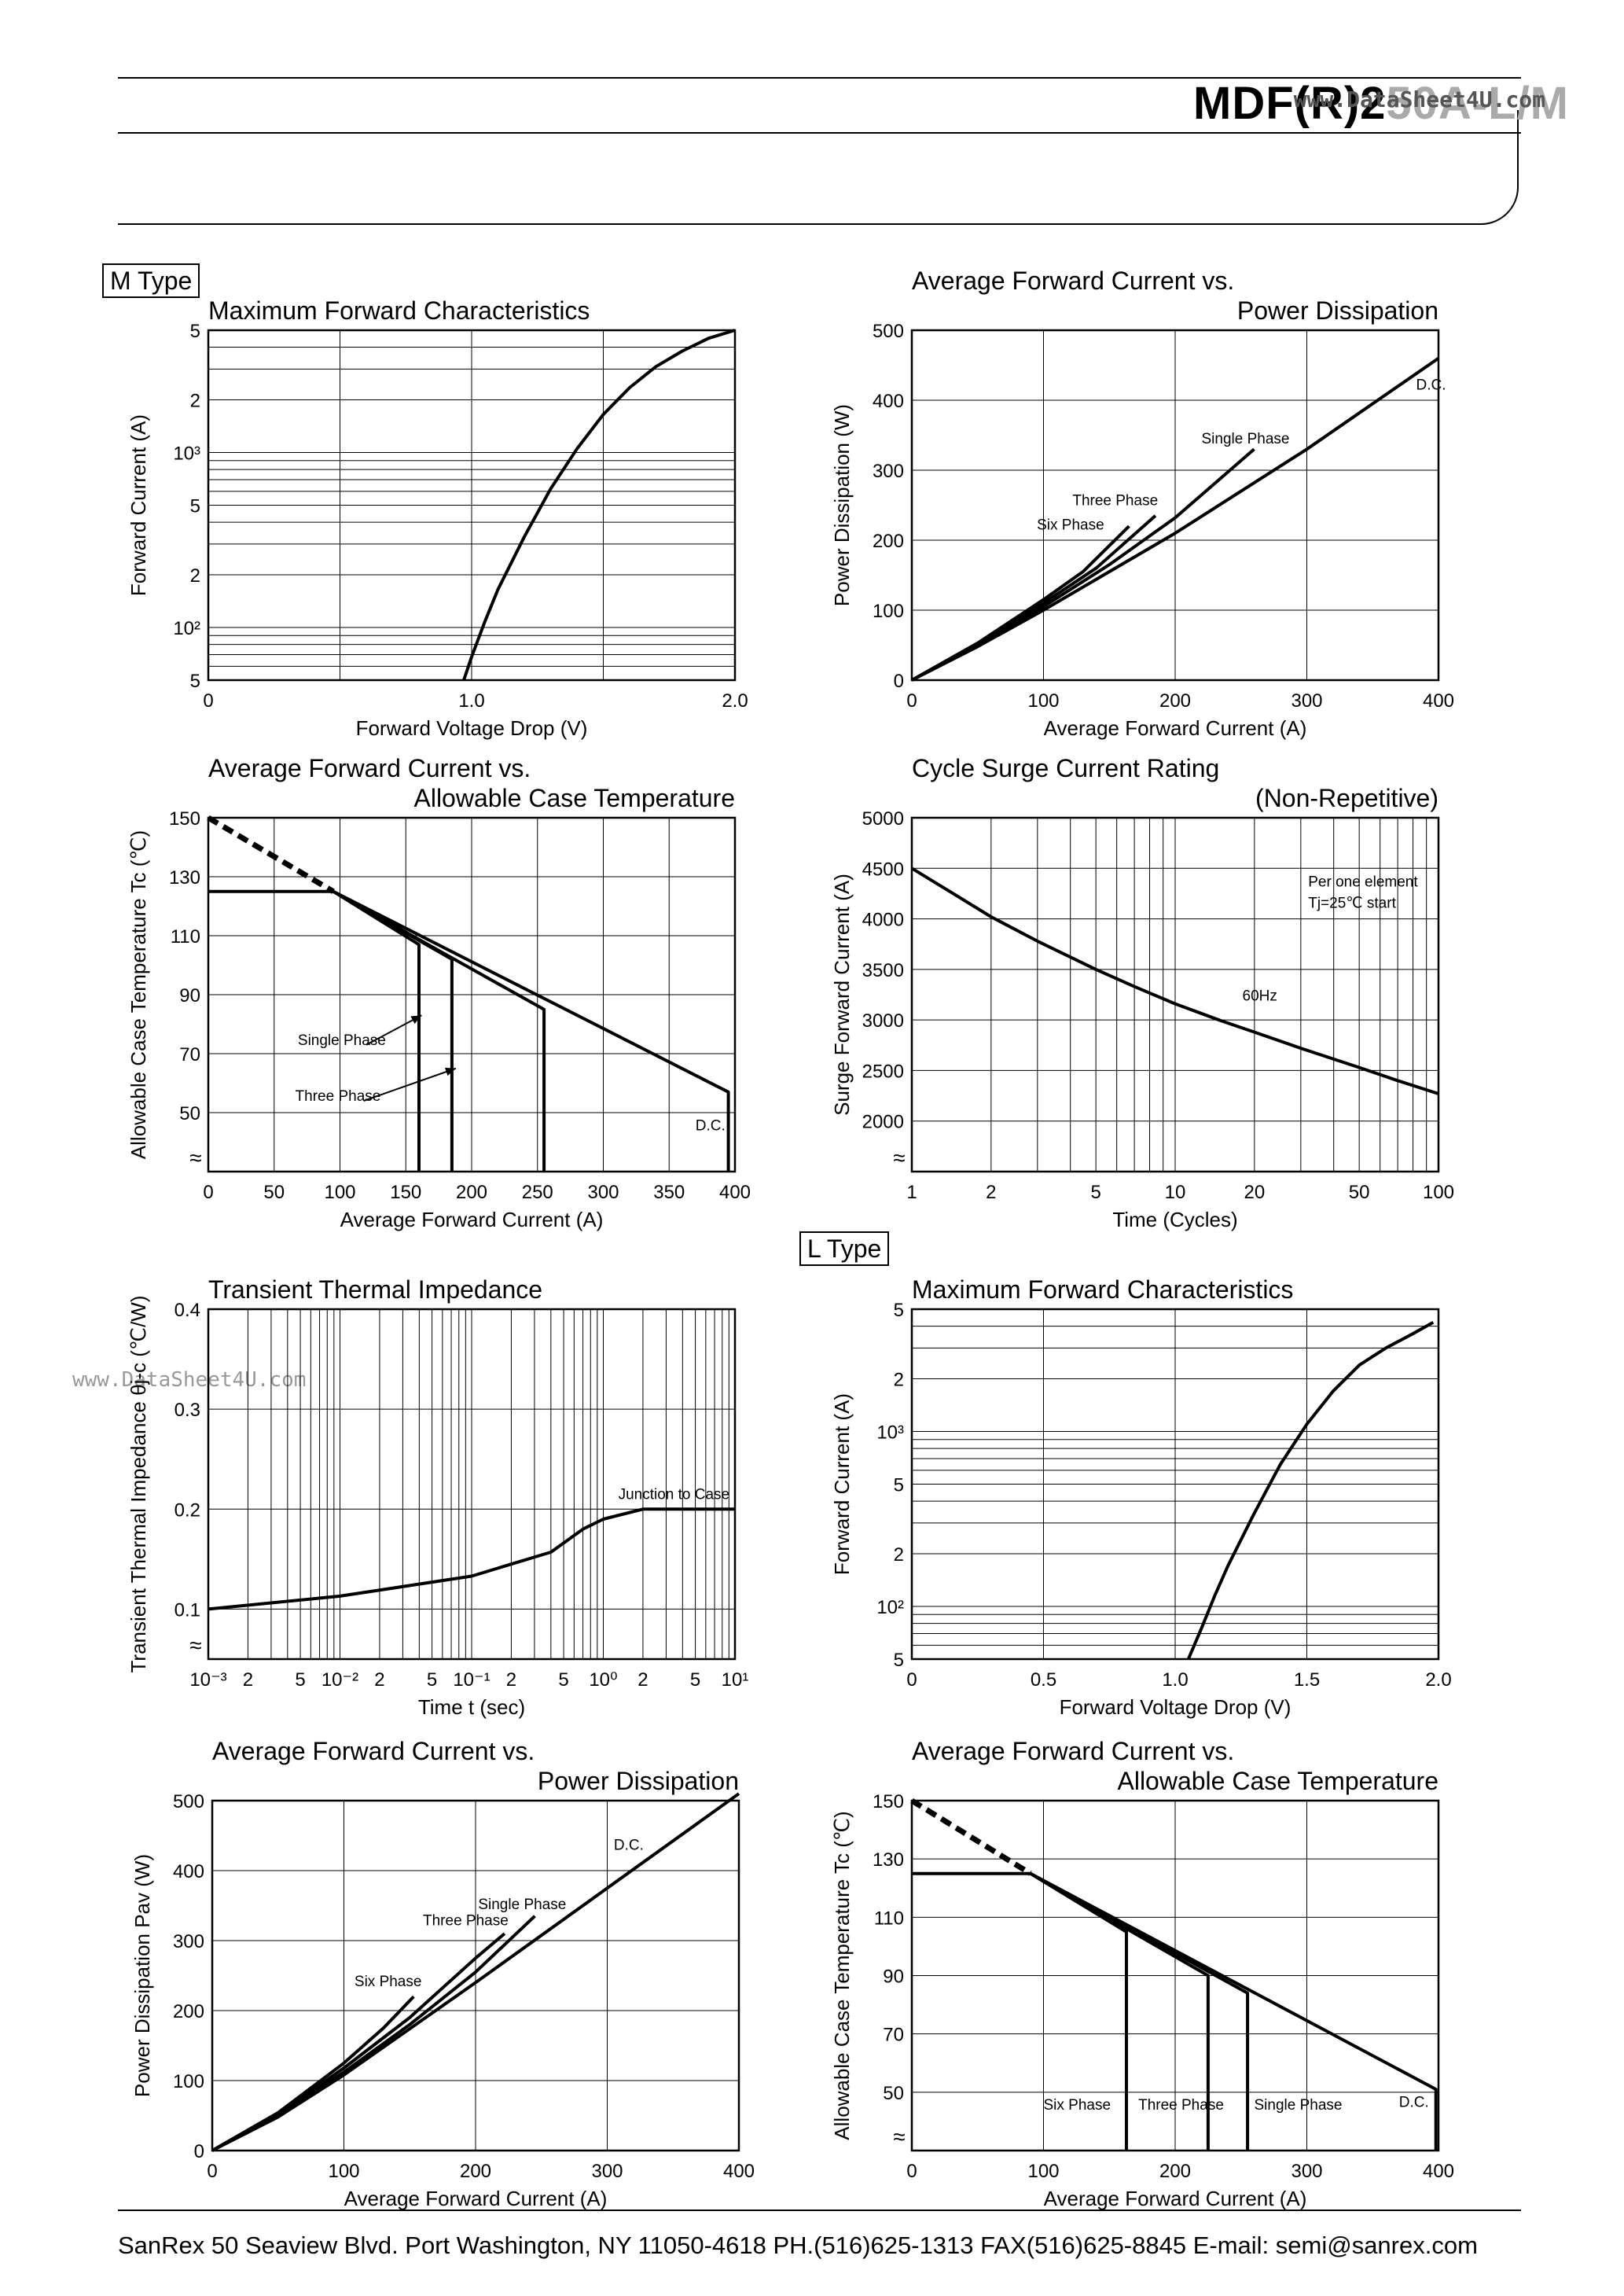  Describe the element at coordinates (138, 994) in the screenshot. I see `m_tc-ylabel: Allowable Case Temperature Tc (℃)` at that location.